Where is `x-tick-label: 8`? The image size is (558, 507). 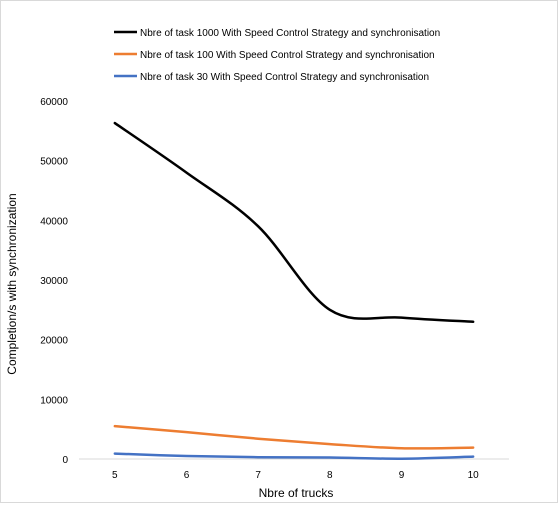 x-tick-label: 8 is located at coordinates (330, 475).